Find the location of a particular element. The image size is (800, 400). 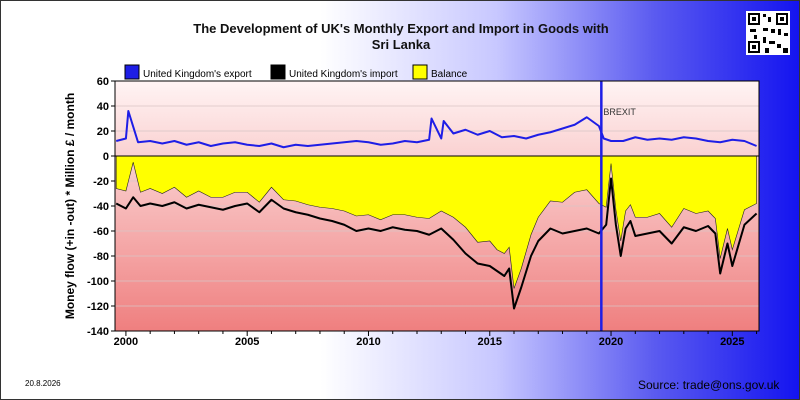

date-stamp: 20.8.2026 is located at coordinates (43, 383).